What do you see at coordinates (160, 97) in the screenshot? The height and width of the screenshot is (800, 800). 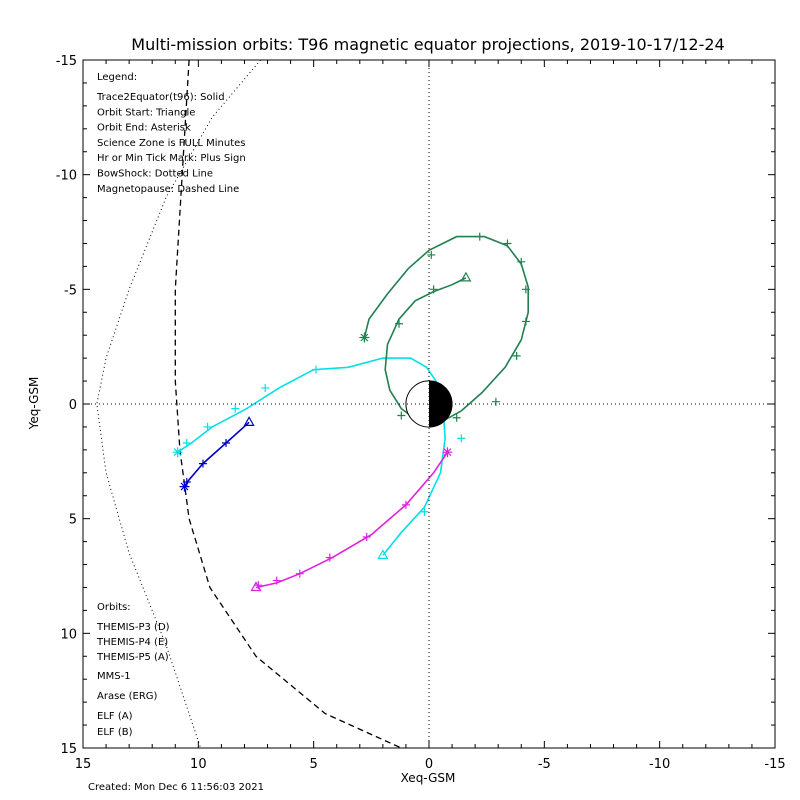 I see `legend-line: Trace2Equator(t96): Solid` at bounding box center [160, 97].